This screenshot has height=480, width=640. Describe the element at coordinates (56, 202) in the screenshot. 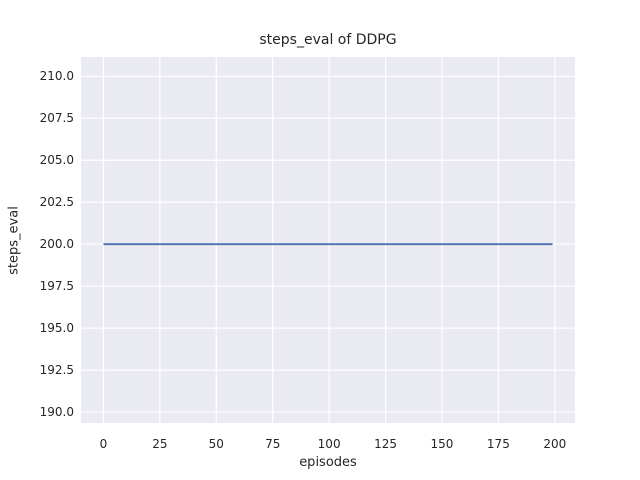

I see `y-tick-label: 202.5` at that location.